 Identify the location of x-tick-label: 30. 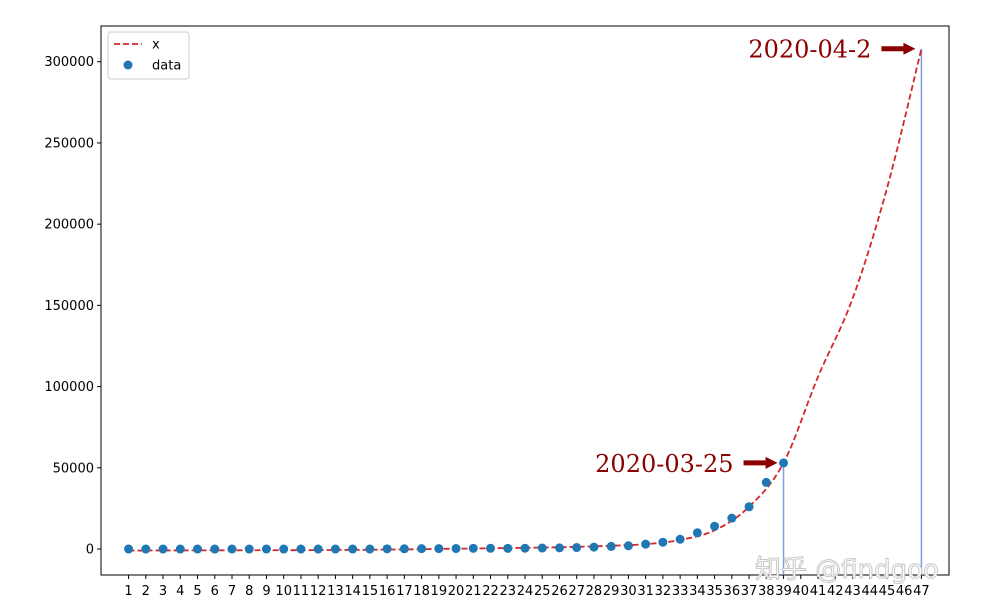
(628, 591).